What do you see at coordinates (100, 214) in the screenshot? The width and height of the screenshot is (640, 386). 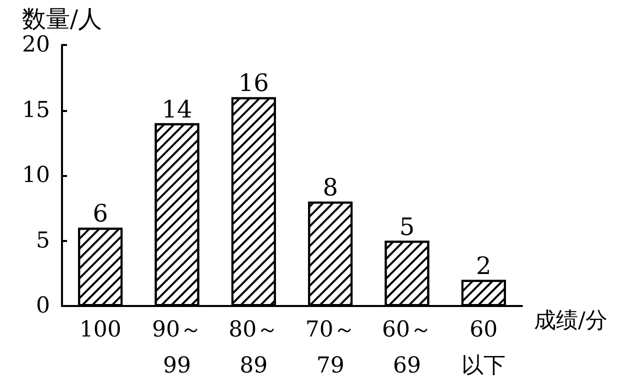 I see `data-label: 6` at bounding box center [100, 214].